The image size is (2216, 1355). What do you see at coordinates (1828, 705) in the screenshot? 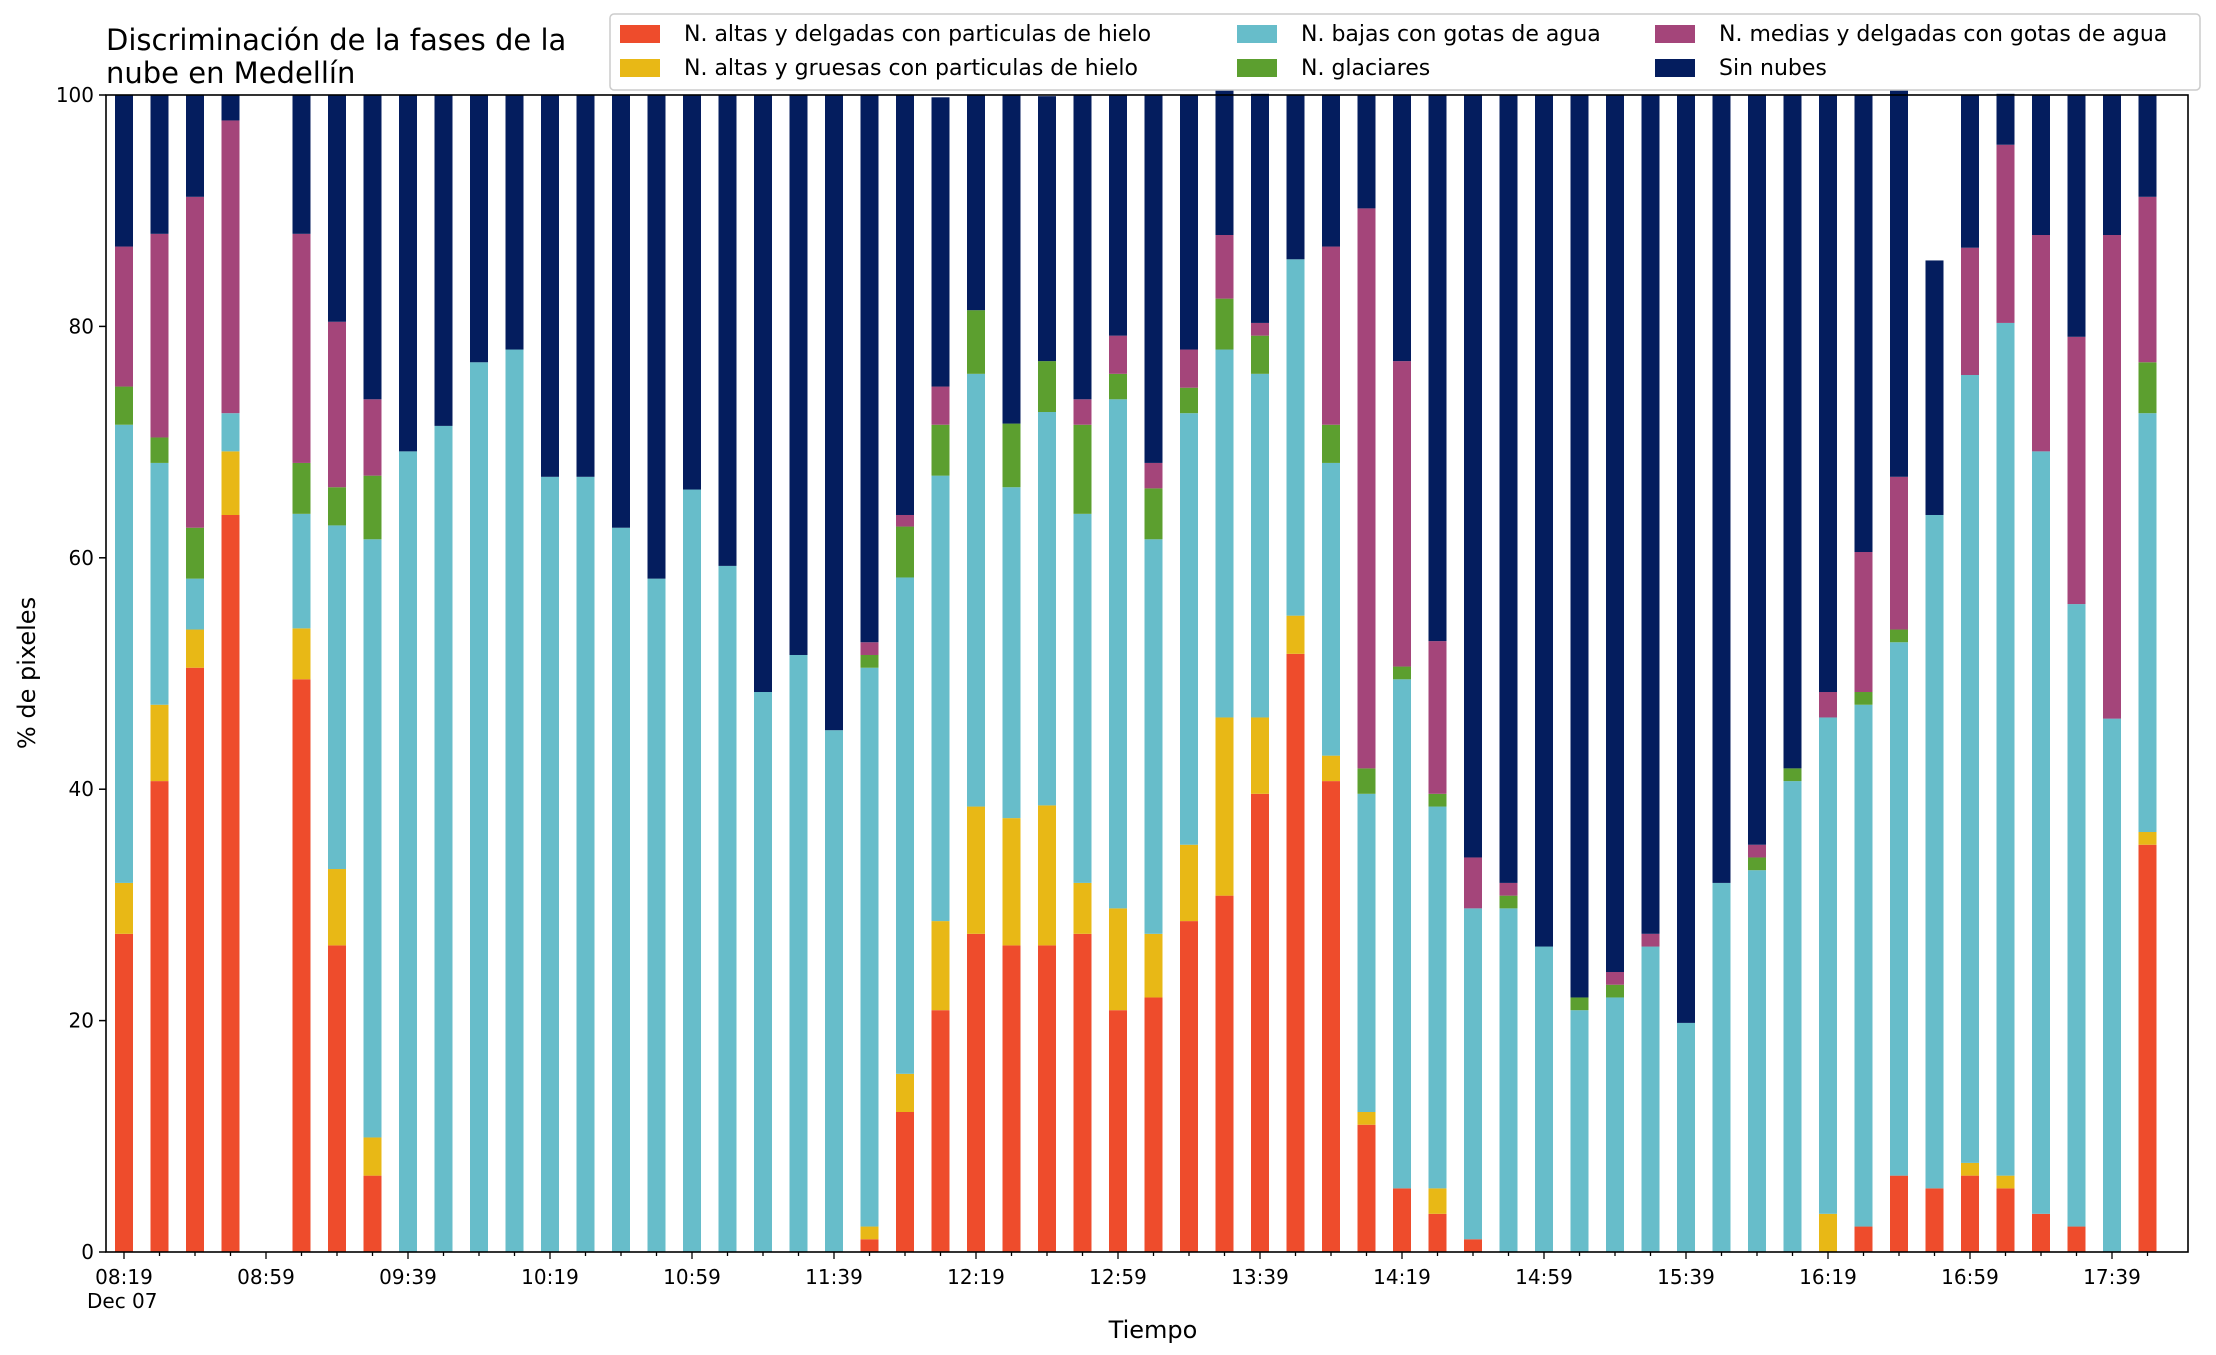
I see `bar-segment-1619-s4` at bounding box center [1828, 705].